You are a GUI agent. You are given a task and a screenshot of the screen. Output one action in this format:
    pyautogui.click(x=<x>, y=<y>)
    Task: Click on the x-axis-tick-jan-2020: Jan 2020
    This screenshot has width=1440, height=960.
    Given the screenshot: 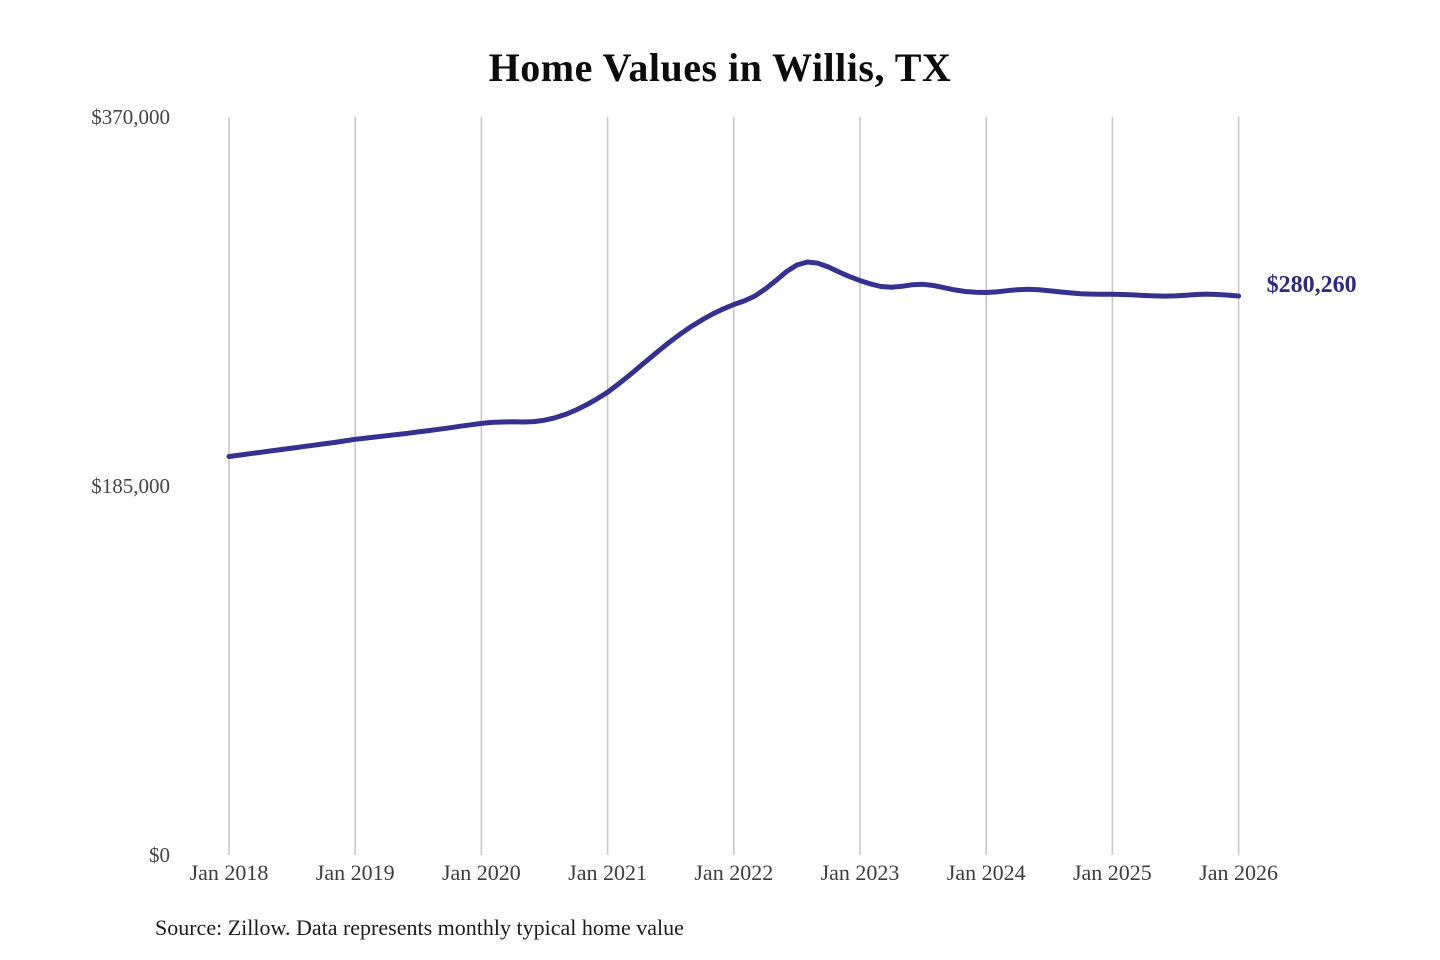 What is the action you would take?
    pyautogui.click(x=481, y=872)
    